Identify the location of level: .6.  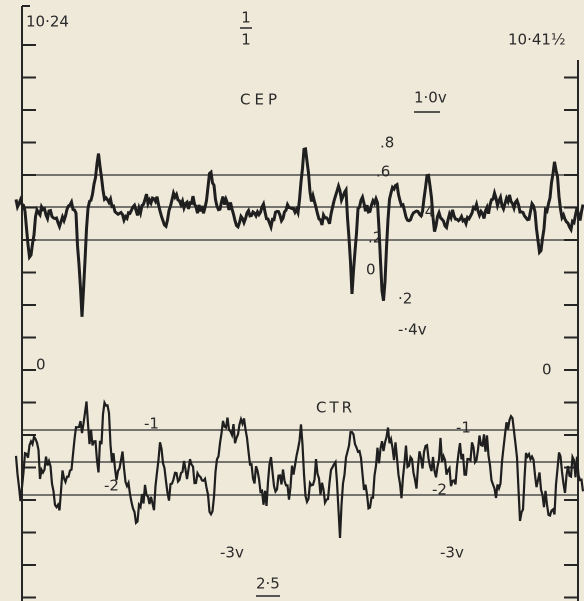
(383, 172).